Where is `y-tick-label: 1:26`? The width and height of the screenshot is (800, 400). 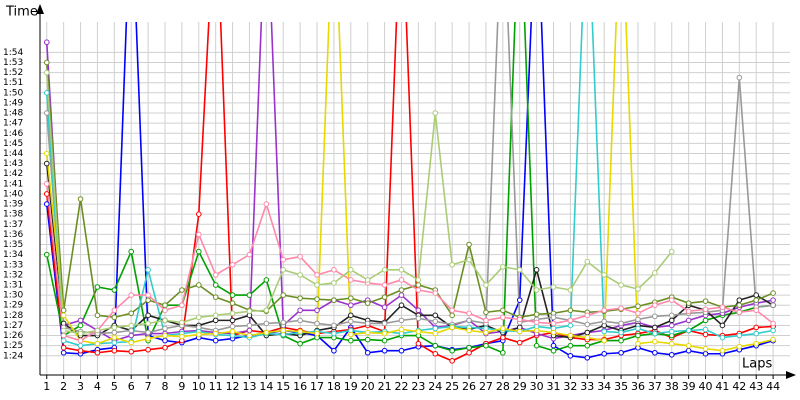 y-tick-label: 1:26 is located at coordinates (13, 336).